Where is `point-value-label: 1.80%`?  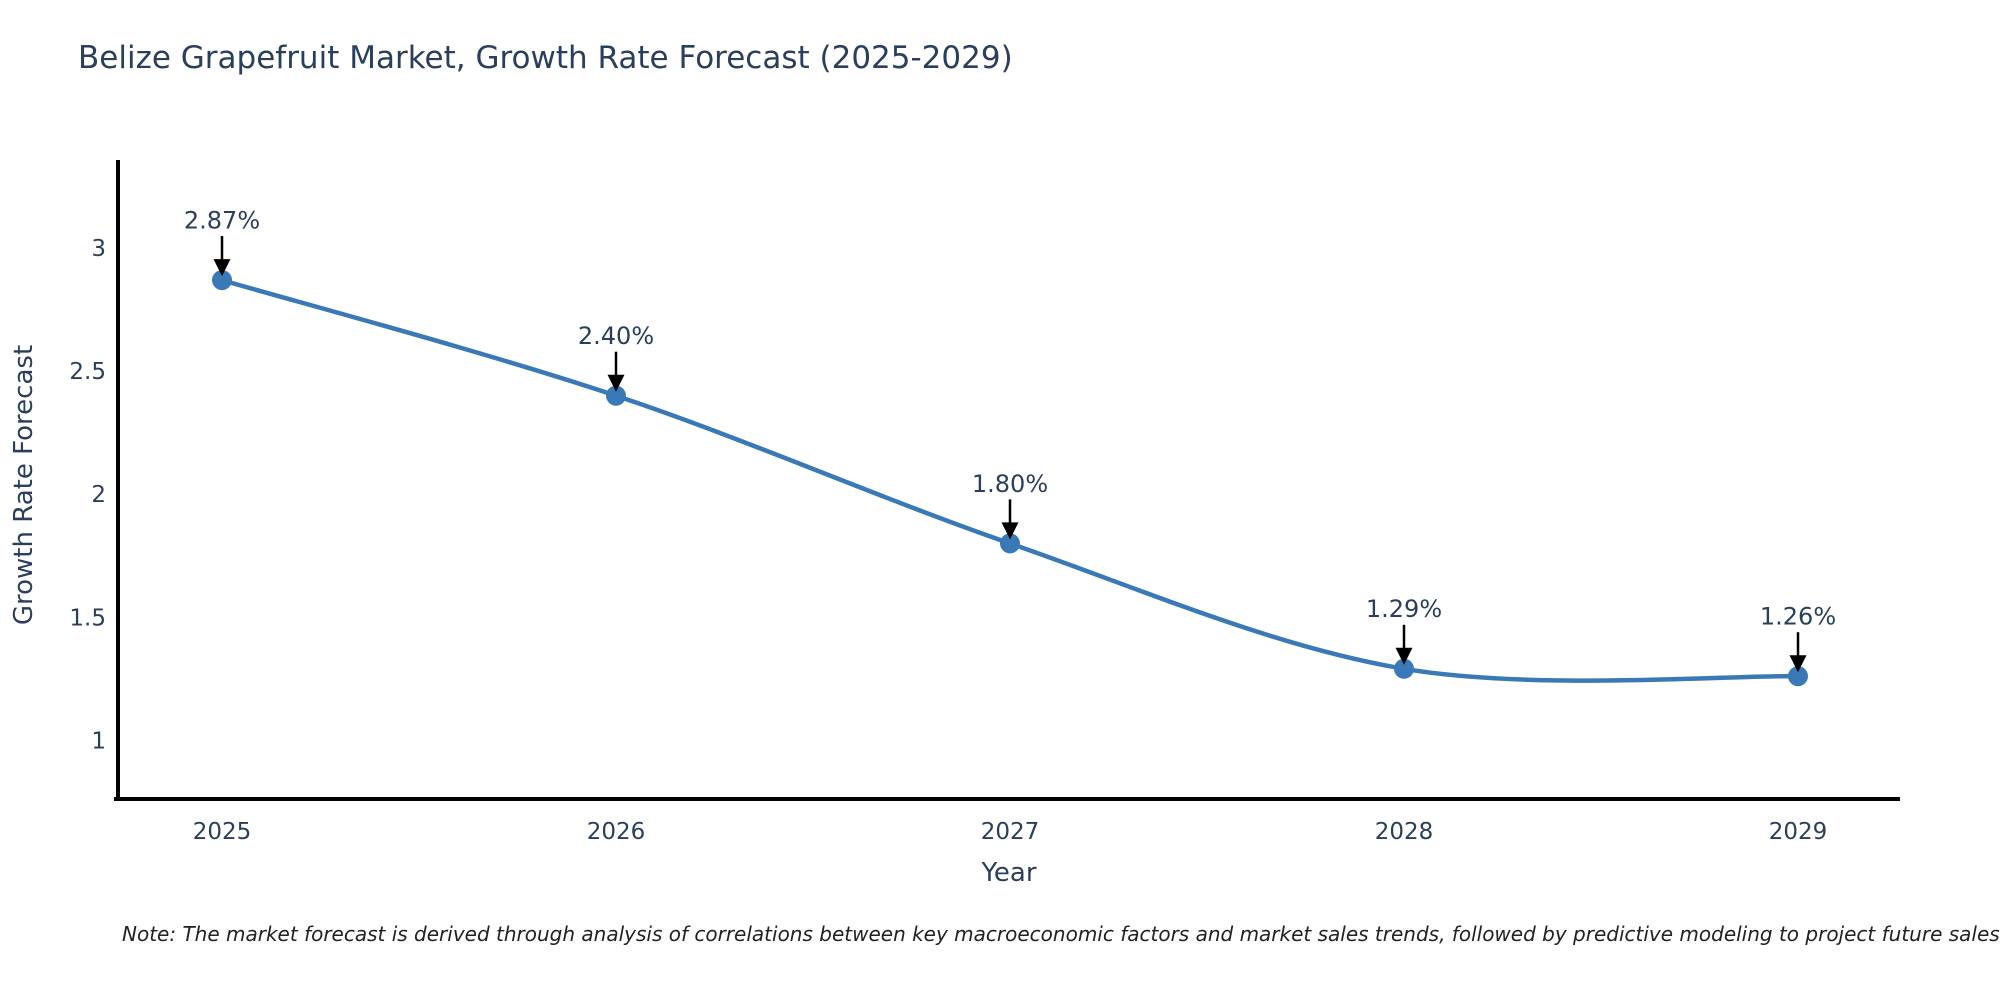
point-value-label: 1.80% is located at coordinates (1010, 484).